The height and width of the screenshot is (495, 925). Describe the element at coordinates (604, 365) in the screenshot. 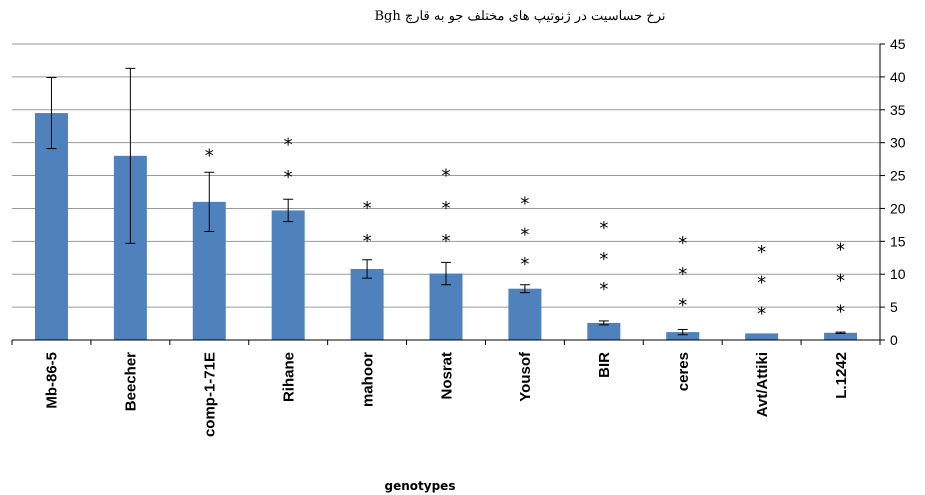

I see `x-tick-label: BIR` at that location.